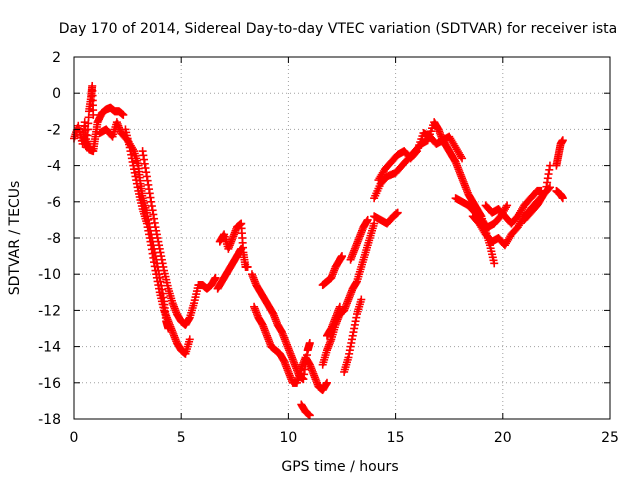 Image resolution: width=640 pixels, height=484 pixels. What do you see at coordinates (610, 438) in the screenshot?
I see `x-tick-label: 25` at bounding box center [610, 438].